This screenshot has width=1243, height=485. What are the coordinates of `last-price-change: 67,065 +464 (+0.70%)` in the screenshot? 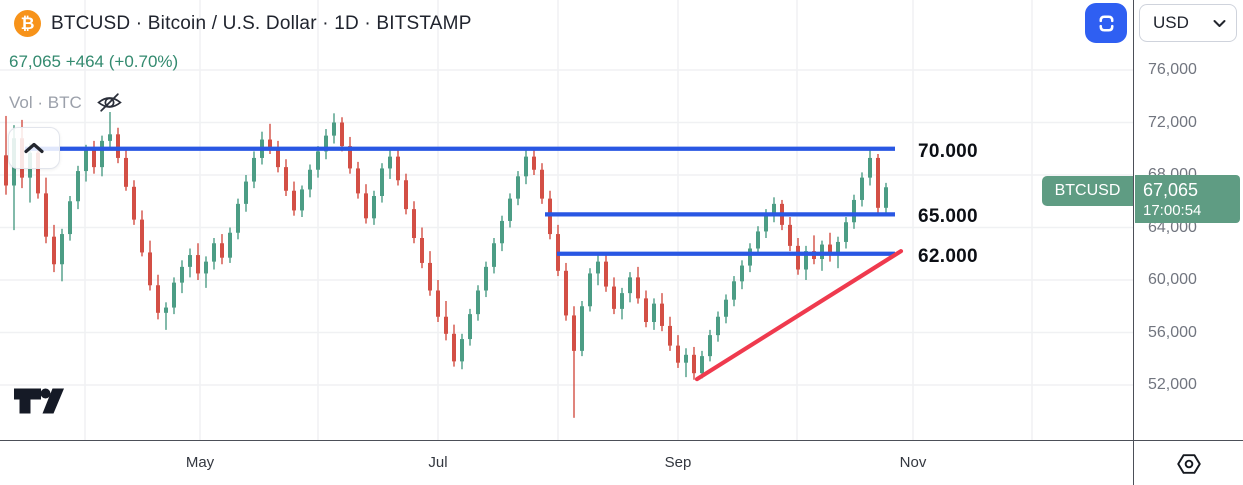 It's located at (94, 61).